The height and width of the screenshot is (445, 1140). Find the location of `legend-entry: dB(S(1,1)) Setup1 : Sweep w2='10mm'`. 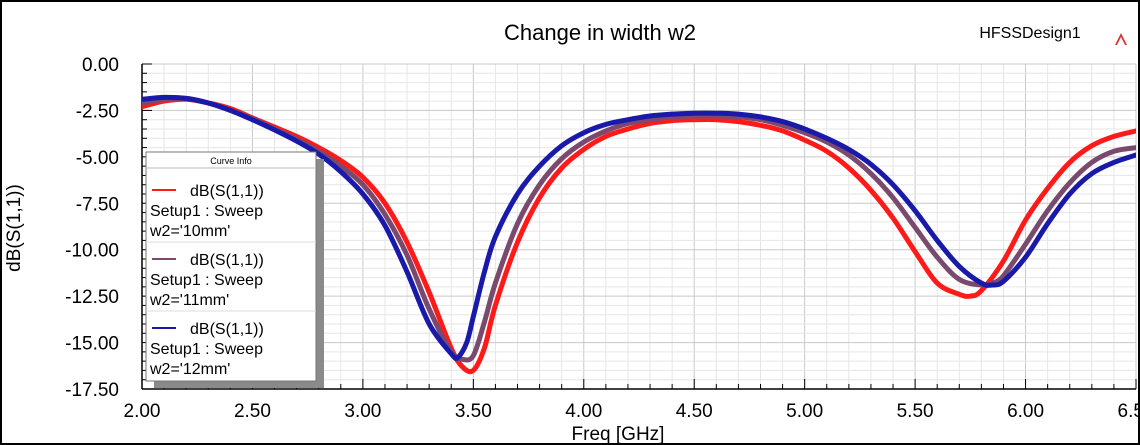

legend-entry: dB(S(1,1)) Setup1 : Sweep w2='10mm' is located at coordinates (206, 211).